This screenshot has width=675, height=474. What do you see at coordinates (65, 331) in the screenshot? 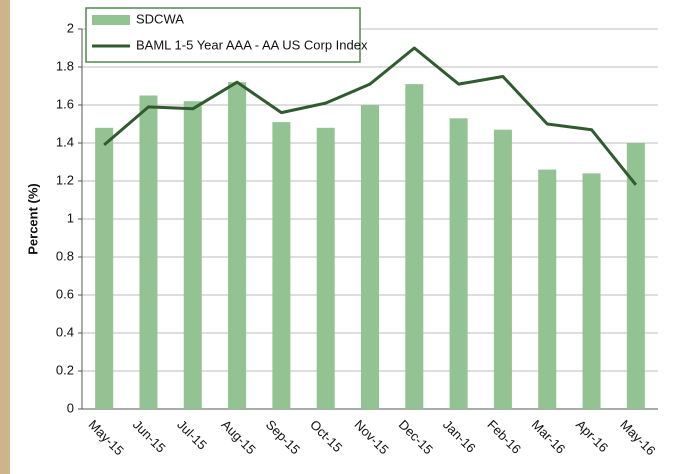
I see `y-tick-label: 0.4` at bounding box center [65, 331].